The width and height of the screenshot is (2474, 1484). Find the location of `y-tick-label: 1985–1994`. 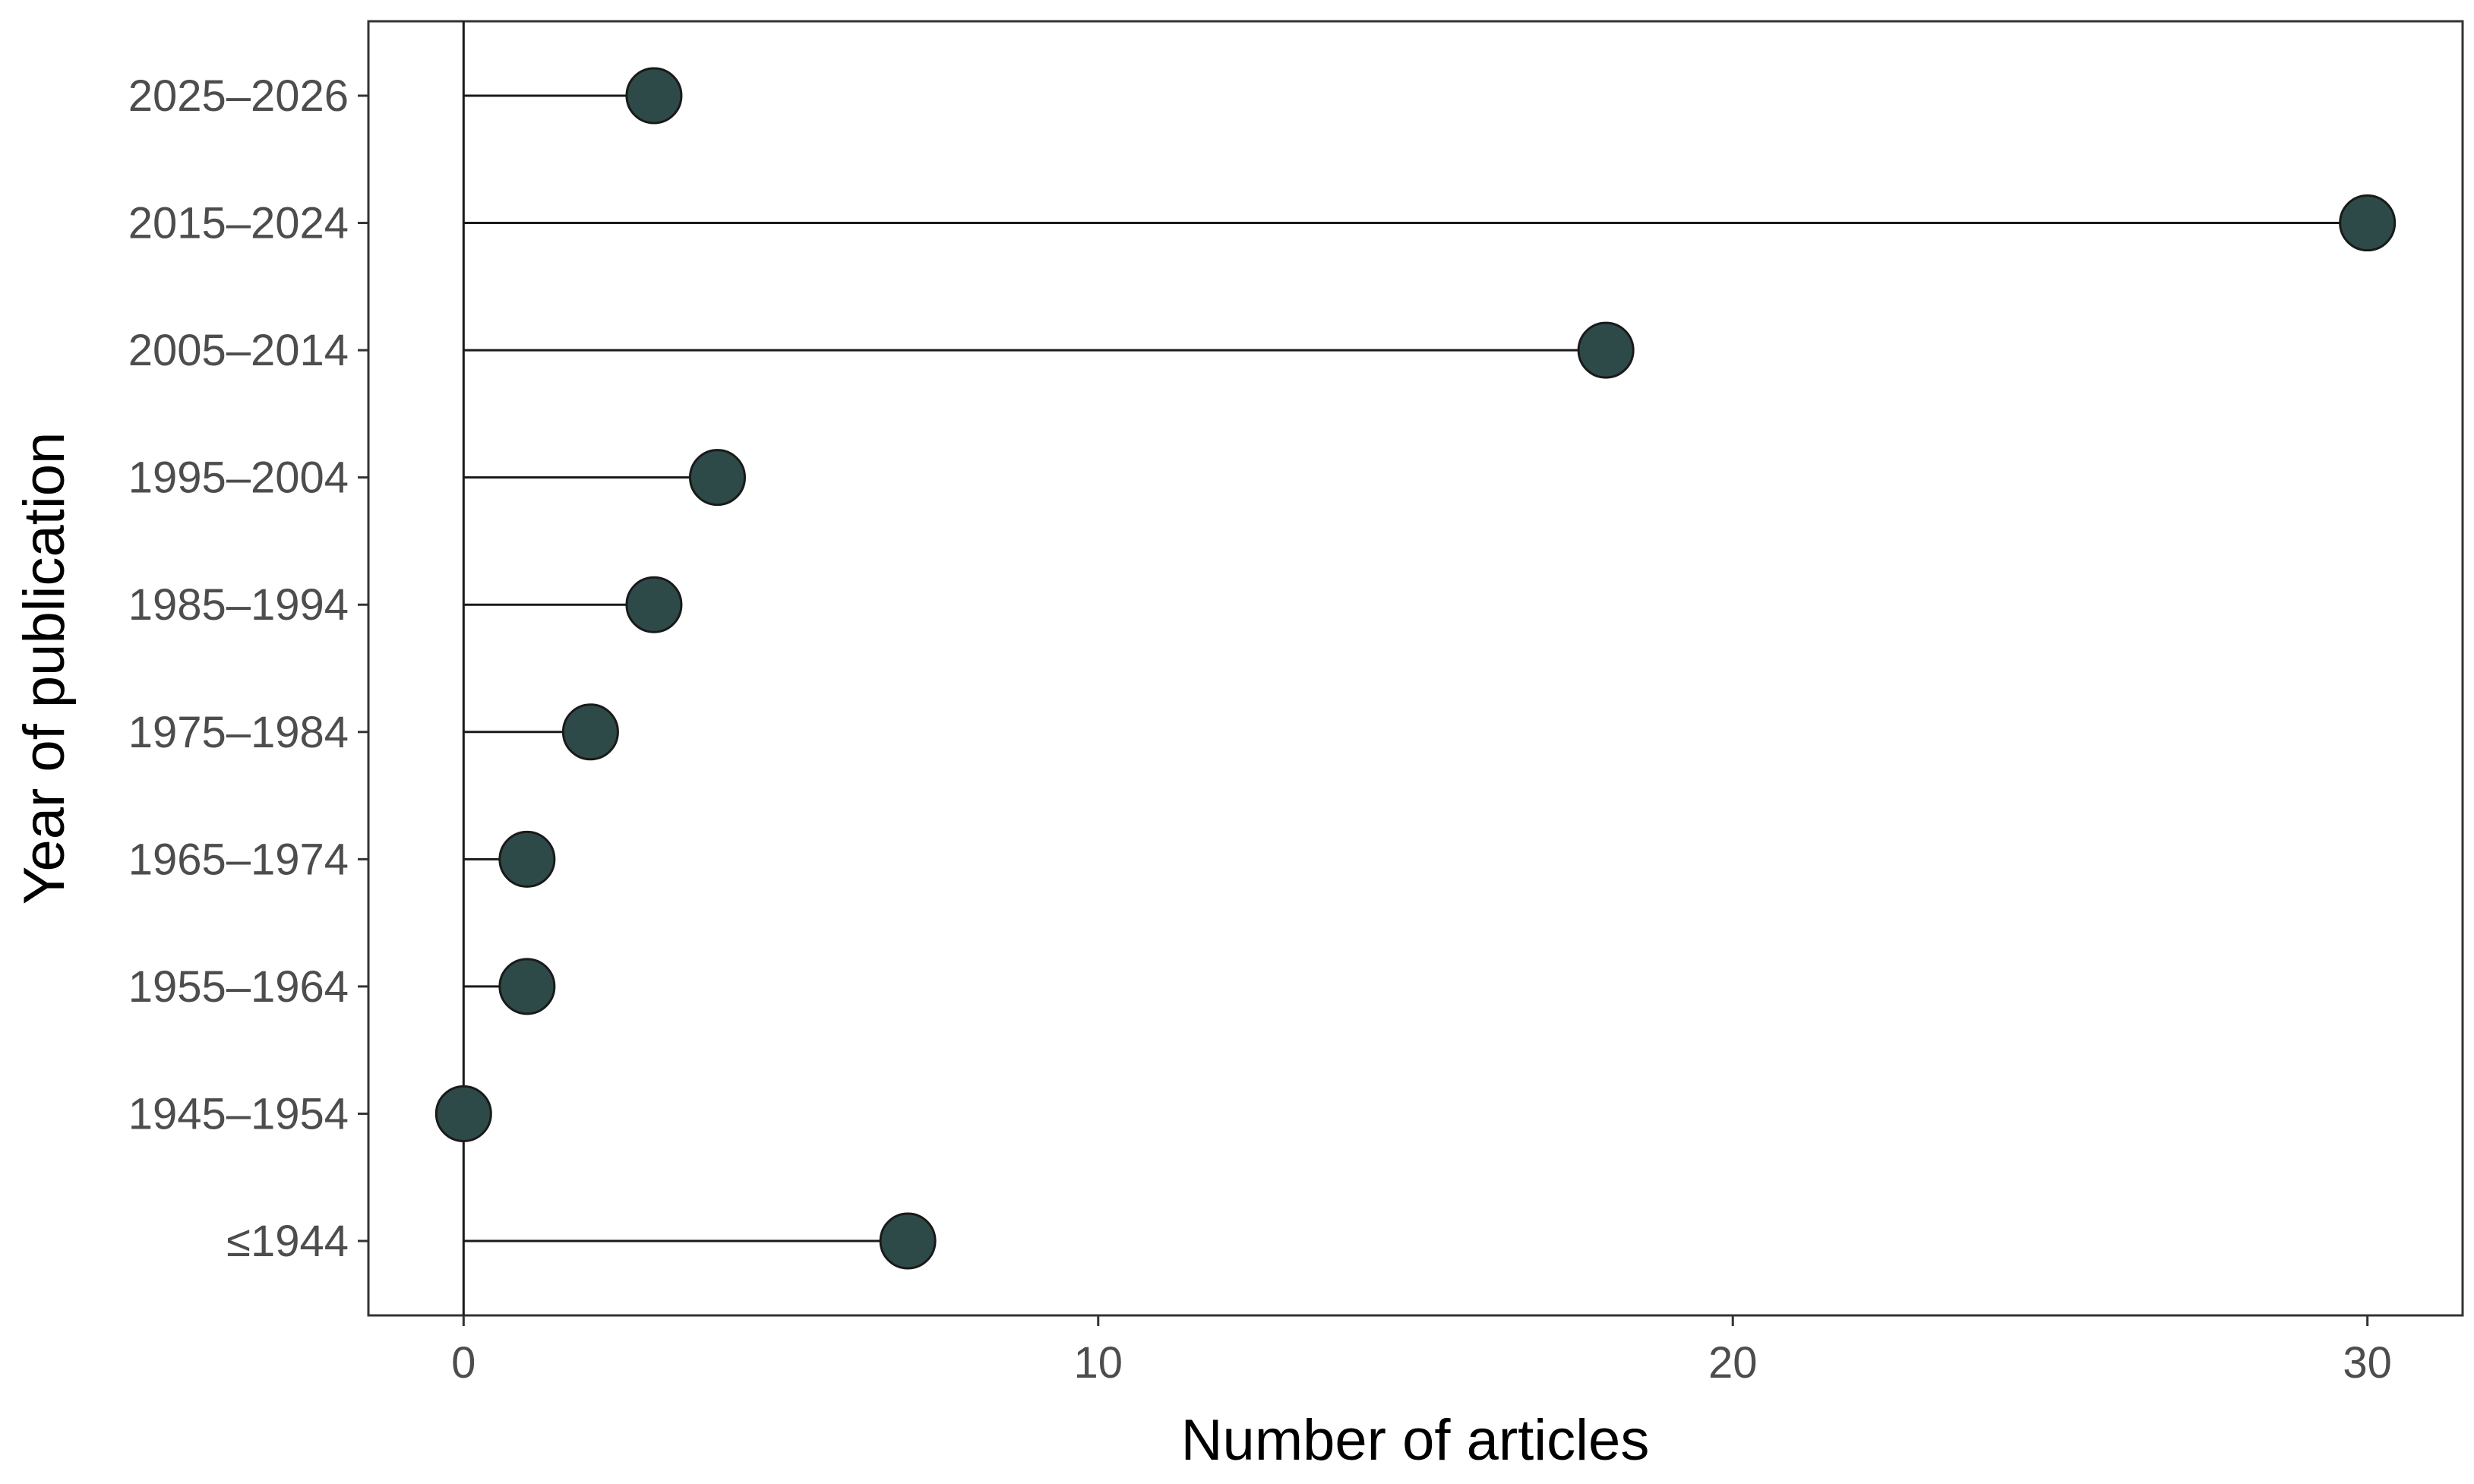

y-tick-label: 1985–1994 is located at coordinates (238, 605).